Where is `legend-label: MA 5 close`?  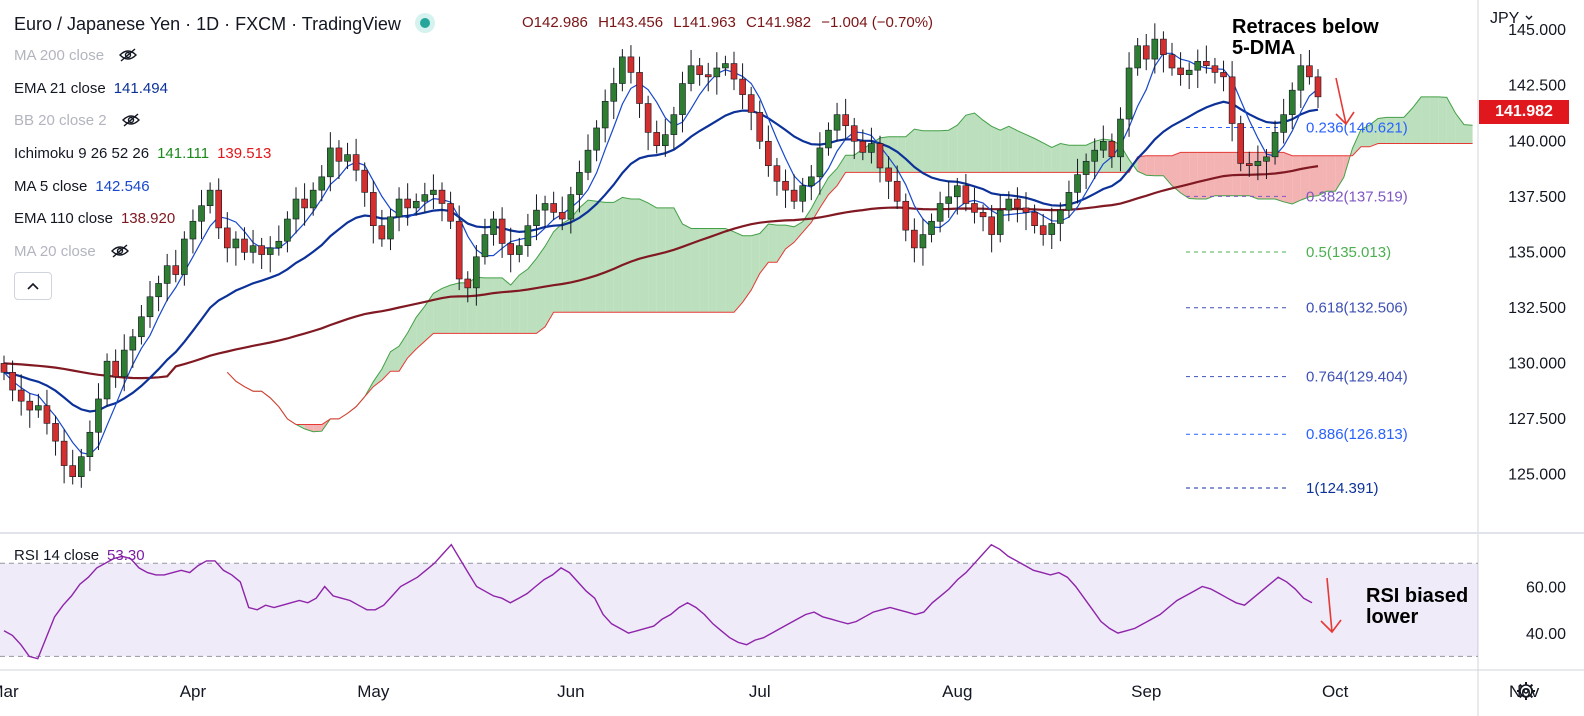
legend-label: MA 5 close is located at coordinates (51, 186).